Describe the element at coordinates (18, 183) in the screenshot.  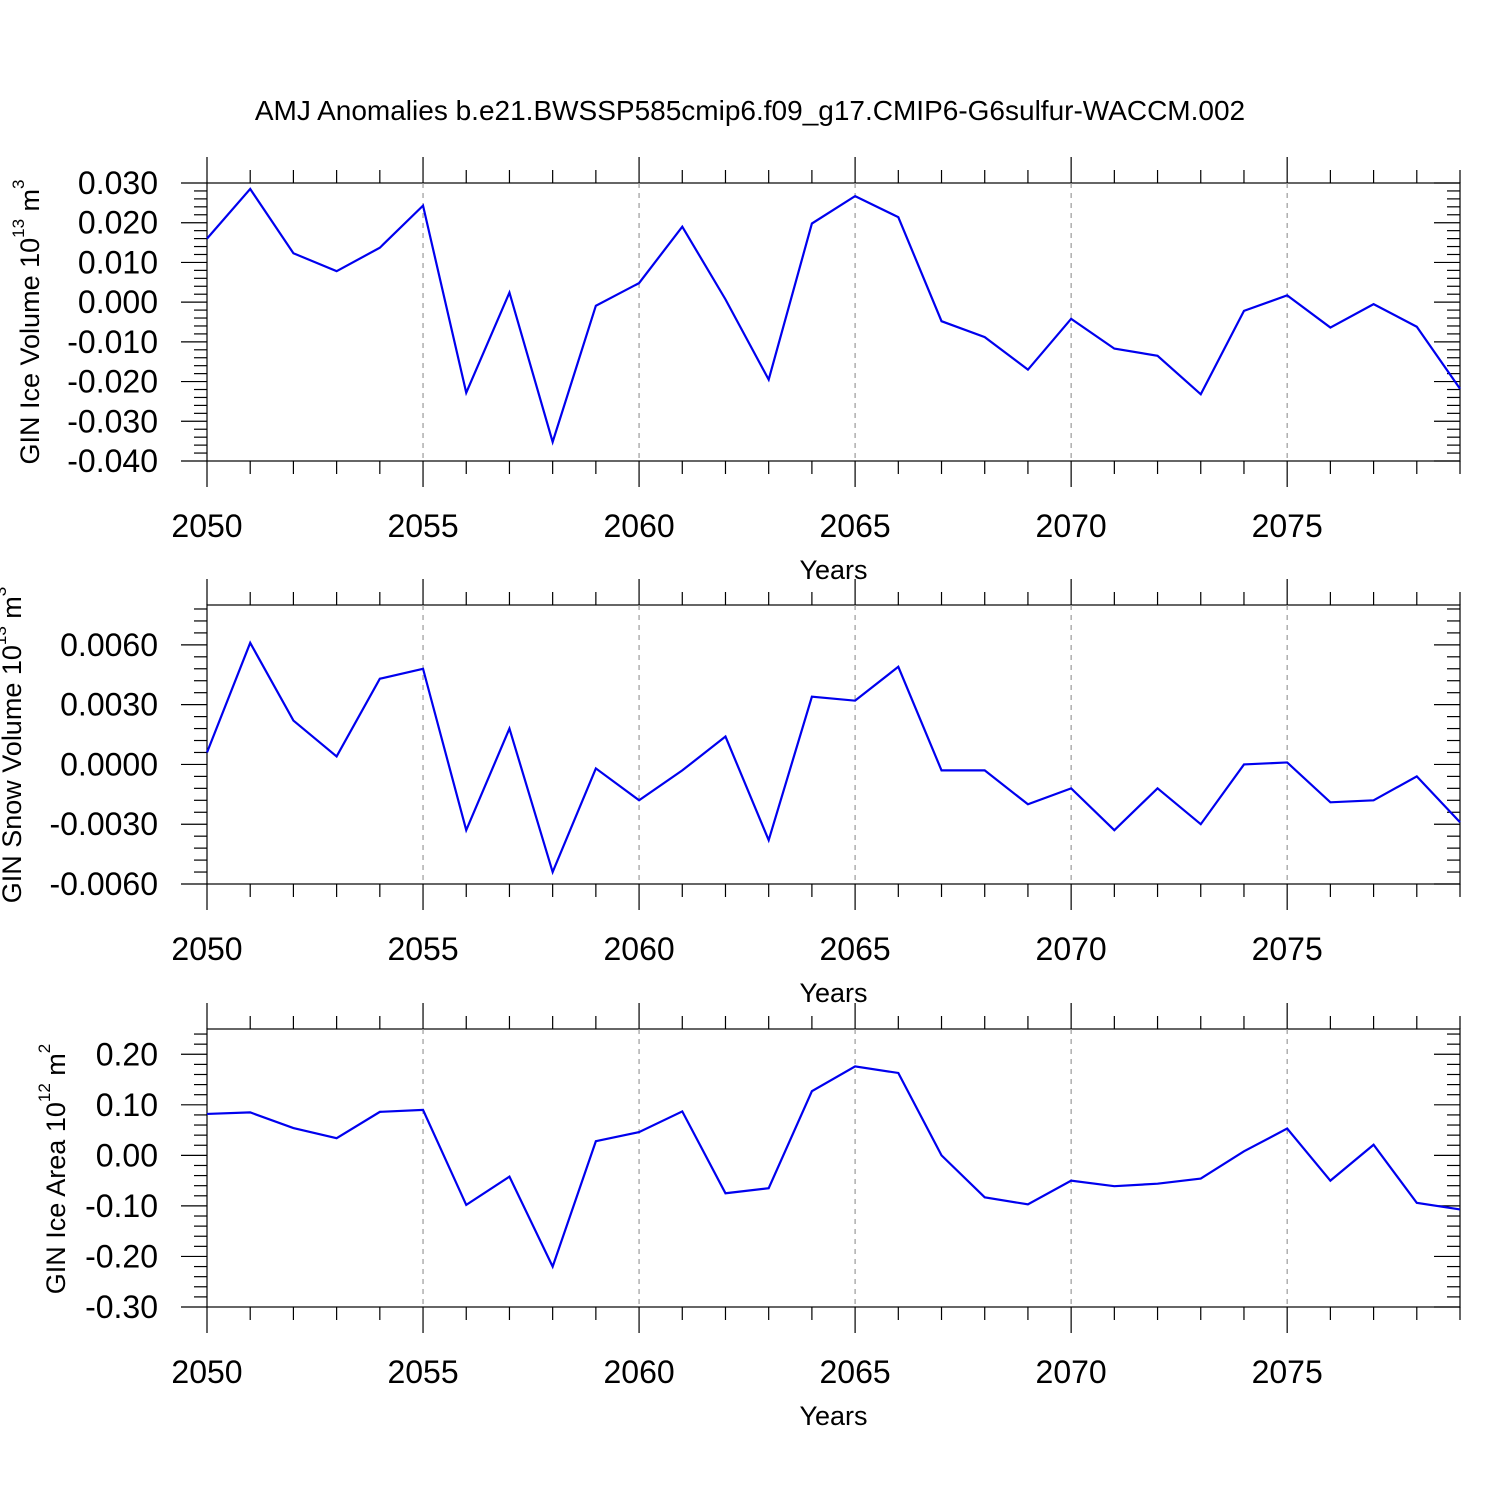
I see `y-axis-title-unit-exponent: 3` at that location.